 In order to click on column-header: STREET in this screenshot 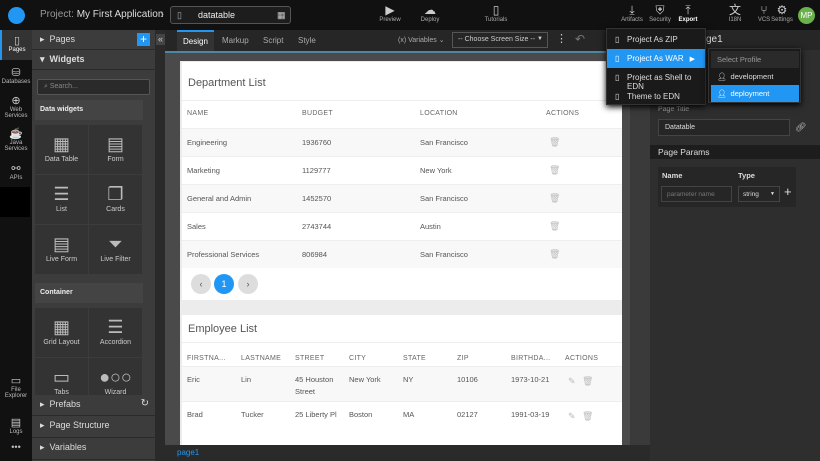, I will do `click(310, 358)`.